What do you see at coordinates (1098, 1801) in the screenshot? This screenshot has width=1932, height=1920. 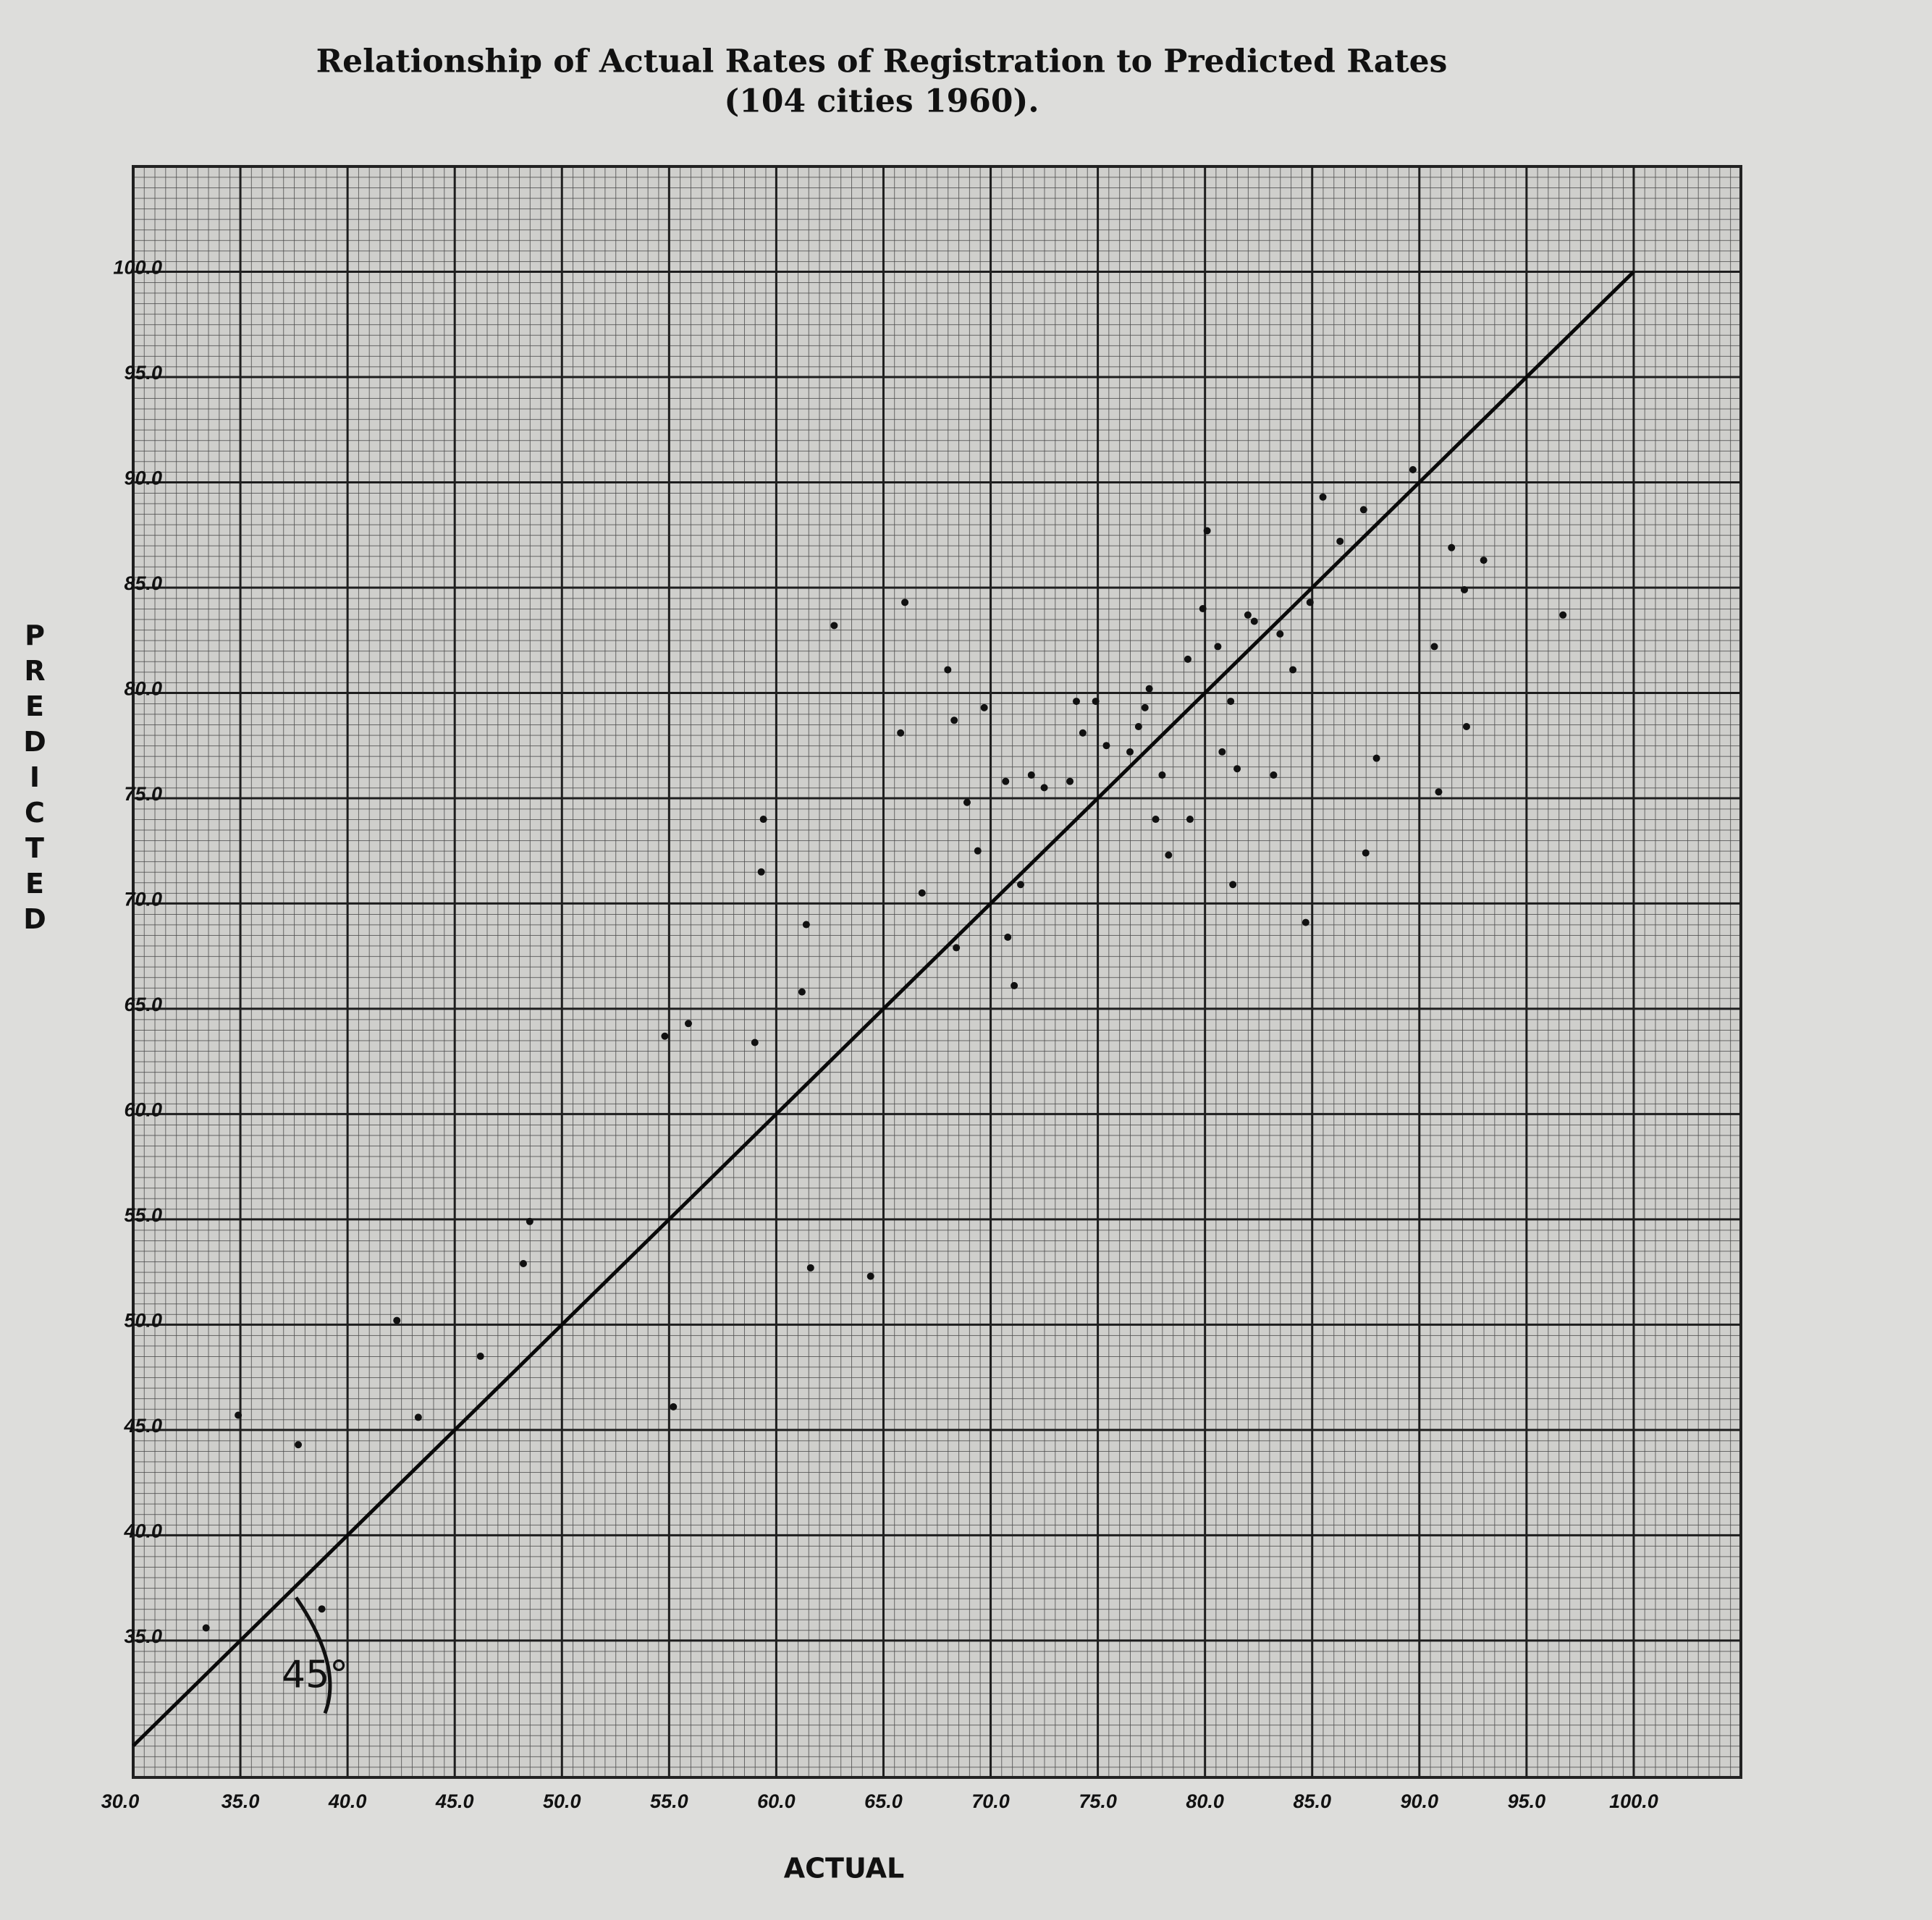 I see `x-tick-label: 75.0` at bounding box center [1098, 1801].